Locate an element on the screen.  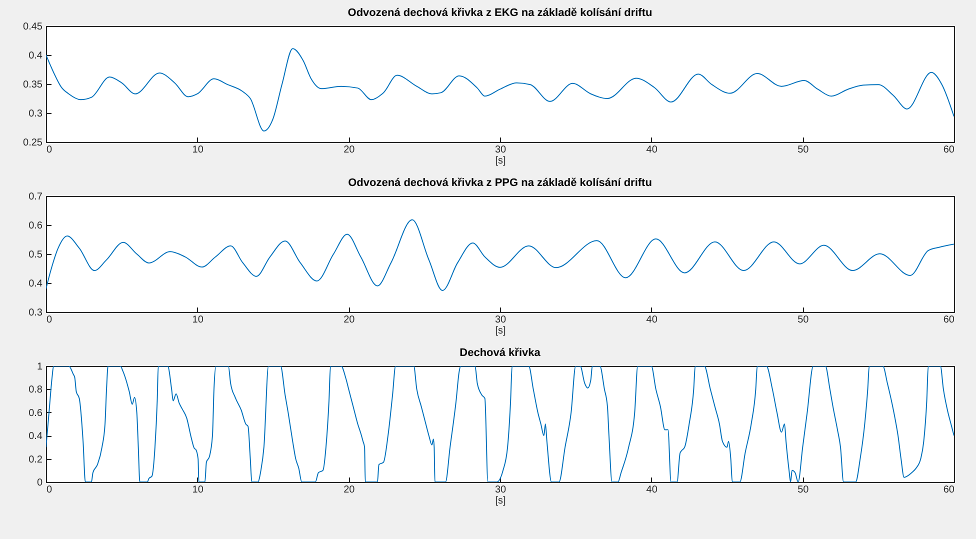
chart-title: Odvozená dechová křivka z PPG na základě kolísání driftu is located at coordinates (500, 183).